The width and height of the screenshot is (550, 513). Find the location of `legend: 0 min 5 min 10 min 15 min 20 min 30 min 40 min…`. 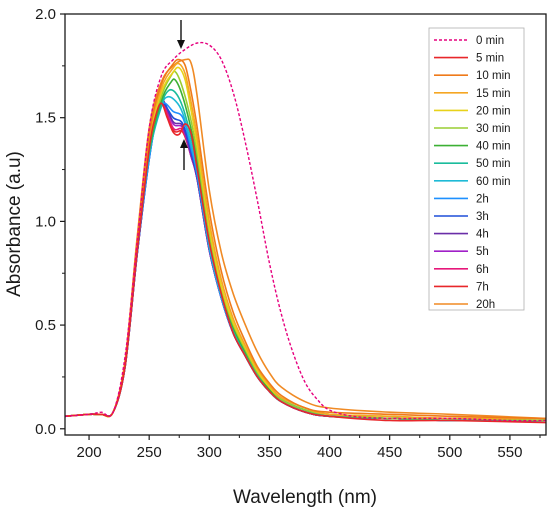

legend: 0 min 5 min 10 min 15 min 20 min 30 min 40 min… is located at coordinates (476, 169).